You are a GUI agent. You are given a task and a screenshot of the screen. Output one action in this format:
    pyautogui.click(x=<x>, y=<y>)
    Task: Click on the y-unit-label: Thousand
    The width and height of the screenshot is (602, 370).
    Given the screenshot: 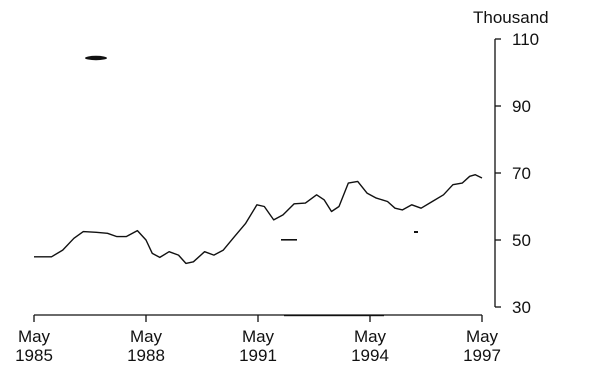 What is the action you would take?
    pyautogui.click(x=511, y=17)
    